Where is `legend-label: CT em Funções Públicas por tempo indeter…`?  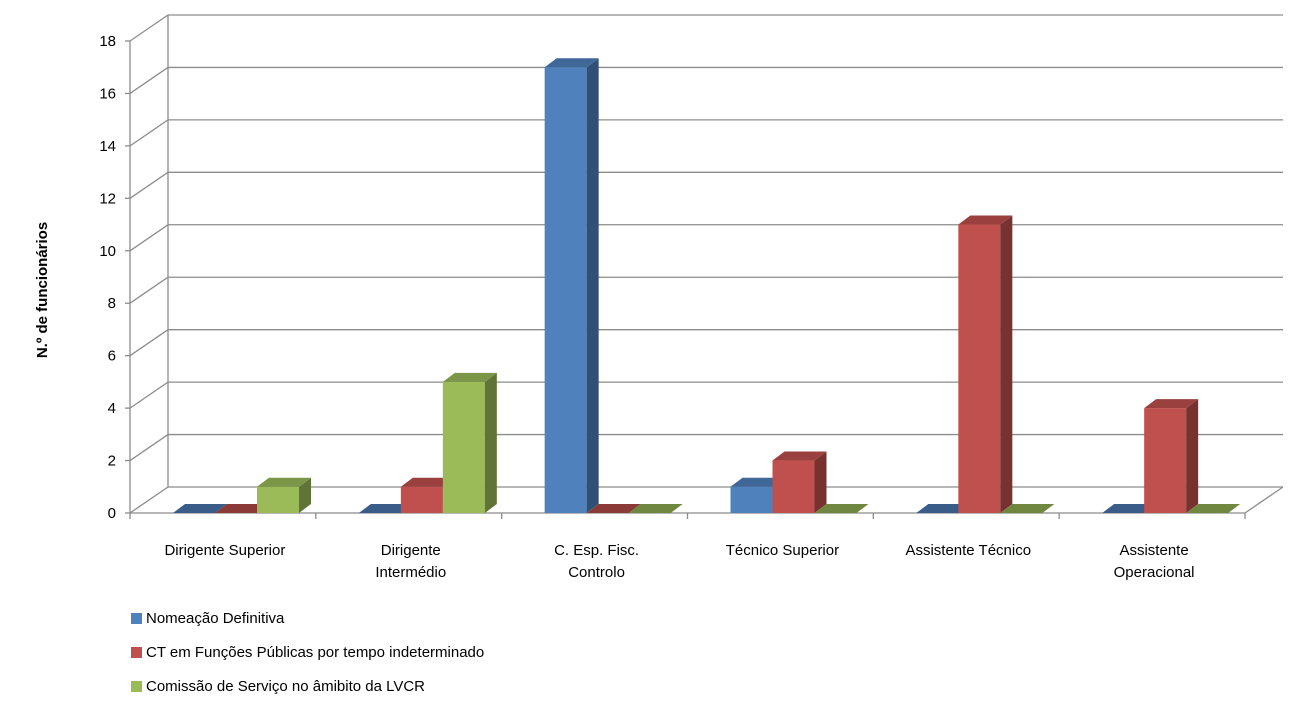 legend-label: CT em Funções Públicas por tempo indeter… is located at coordinates (315, 652).